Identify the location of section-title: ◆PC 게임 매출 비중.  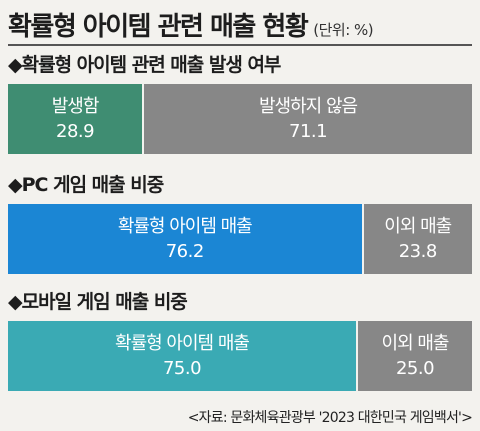
(86, 185).